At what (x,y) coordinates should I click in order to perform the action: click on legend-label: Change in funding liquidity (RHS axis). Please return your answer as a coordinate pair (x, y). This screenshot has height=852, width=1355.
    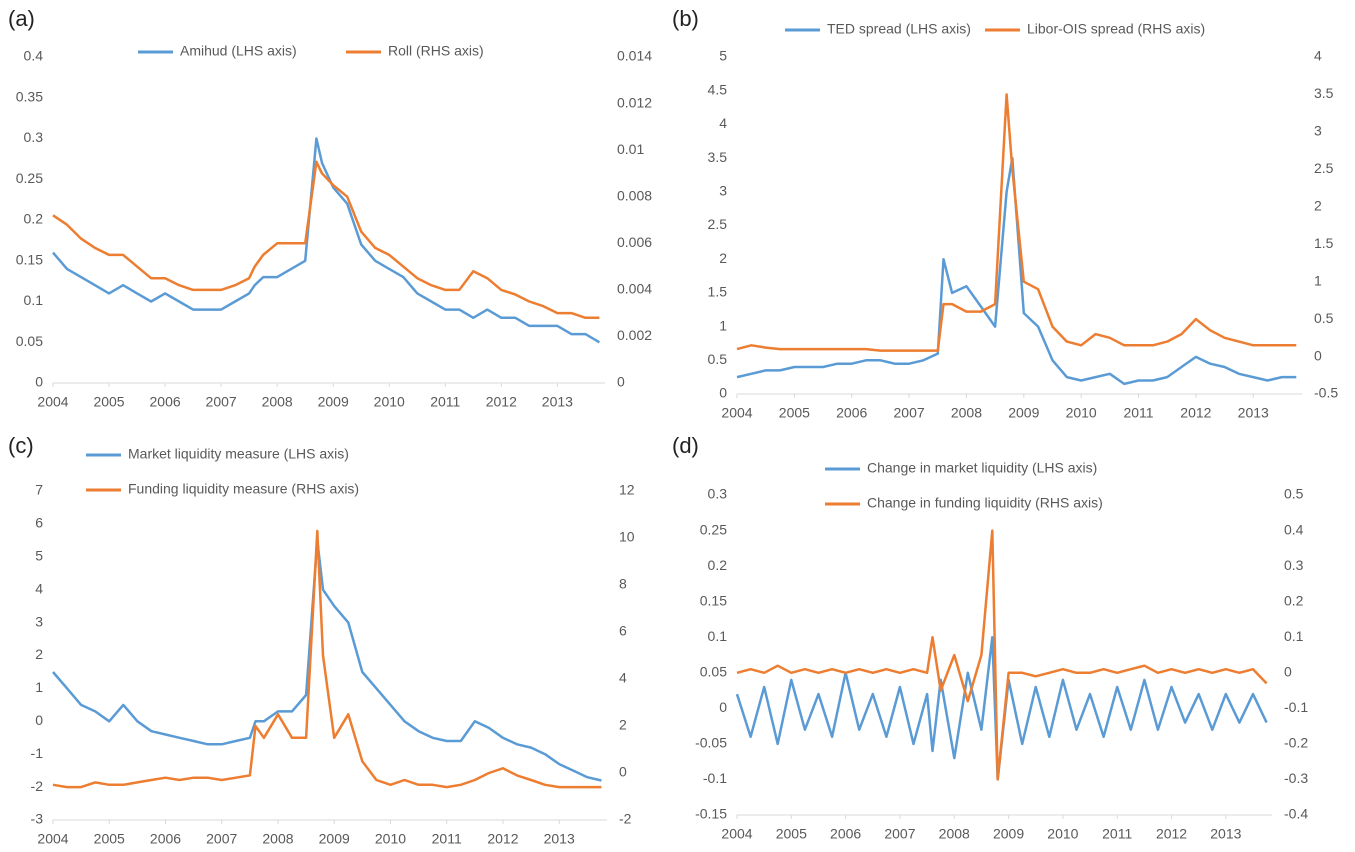
    Looking at the image, I should click on (985, 503).